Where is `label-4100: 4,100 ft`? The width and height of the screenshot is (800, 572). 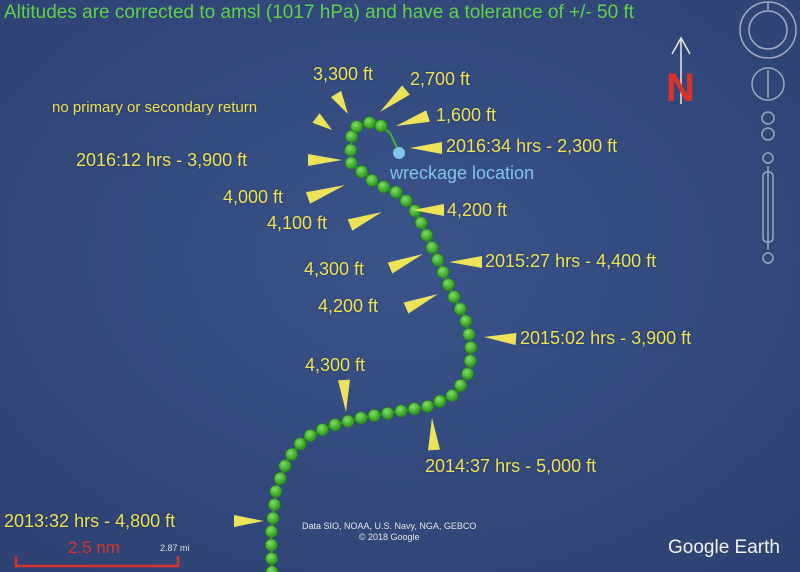
label-4100: 4,100 ft is located at coordinates (297, 223).